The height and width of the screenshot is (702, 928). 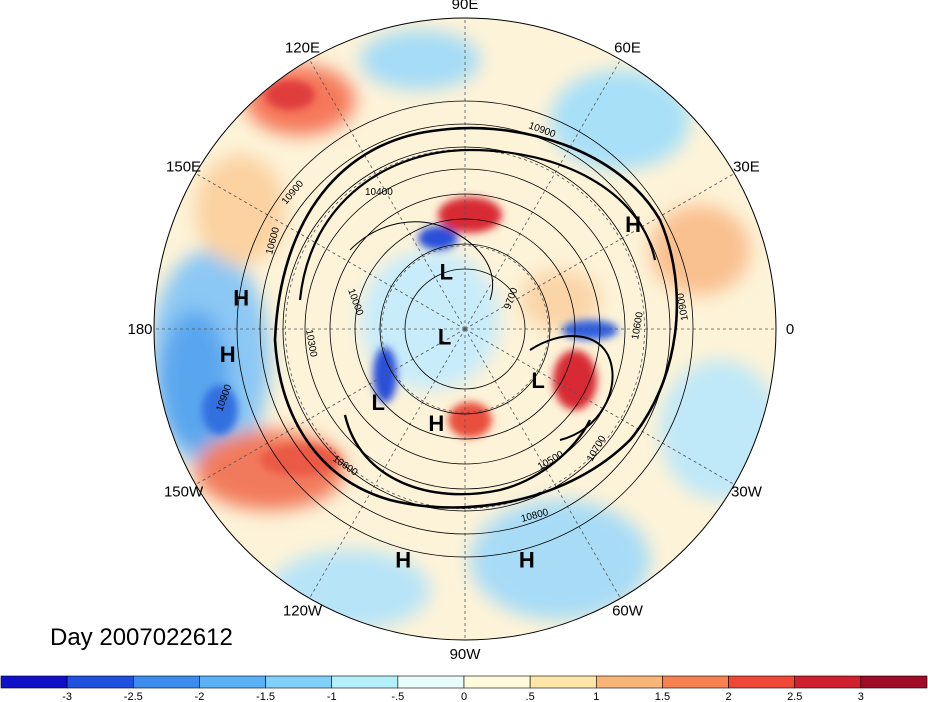 What do you see at coordinates (67, 696) in the screenshot?
I see `colorbar-label: -3` at bounding box center [67, 696].